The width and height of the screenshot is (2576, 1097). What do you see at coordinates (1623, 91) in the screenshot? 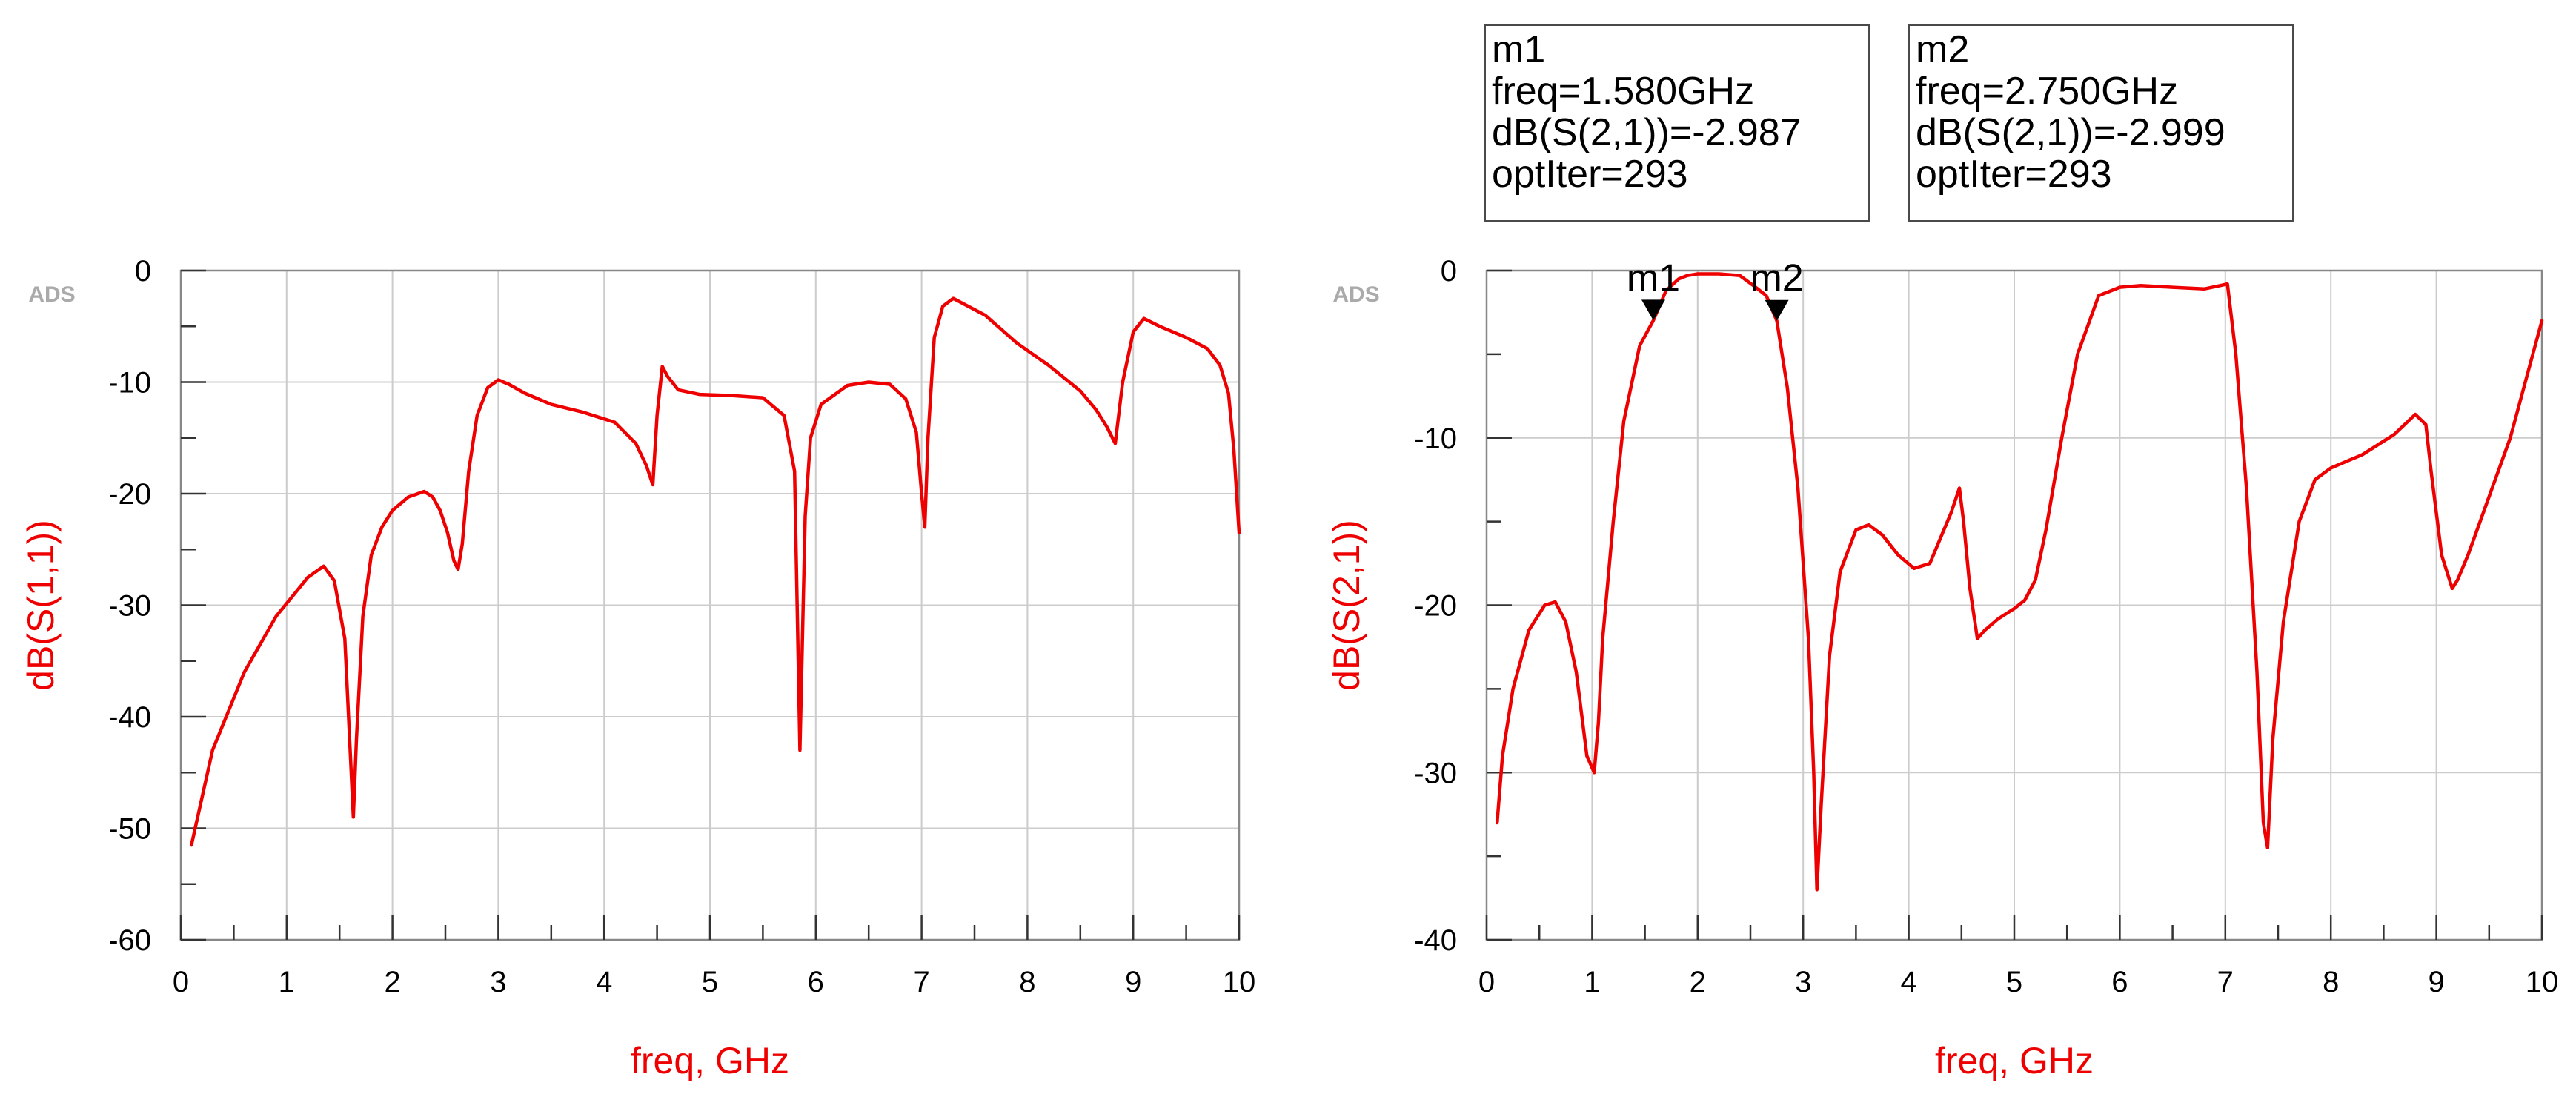
I see `marker-readout-line: freq=1.580GHz` at bounding box center [1623, 91].